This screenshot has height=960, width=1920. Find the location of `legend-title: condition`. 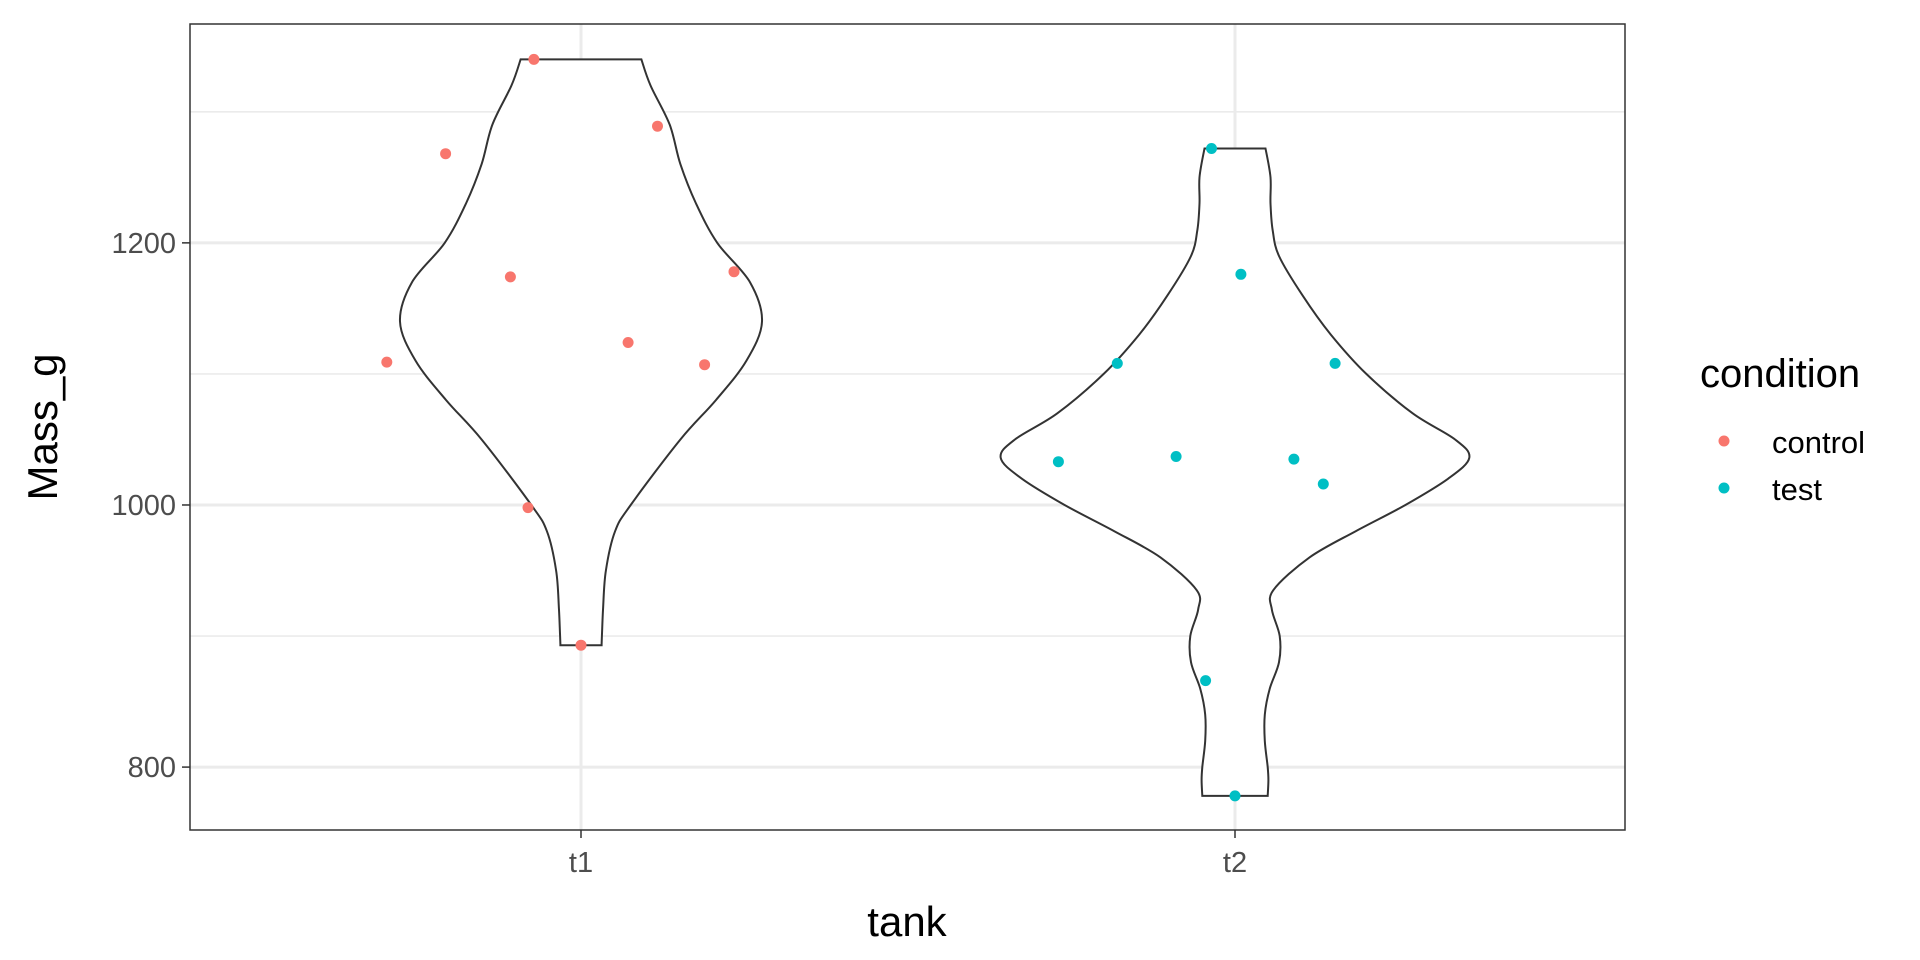

legend-title: condition is located at coordinates (1780, 374).